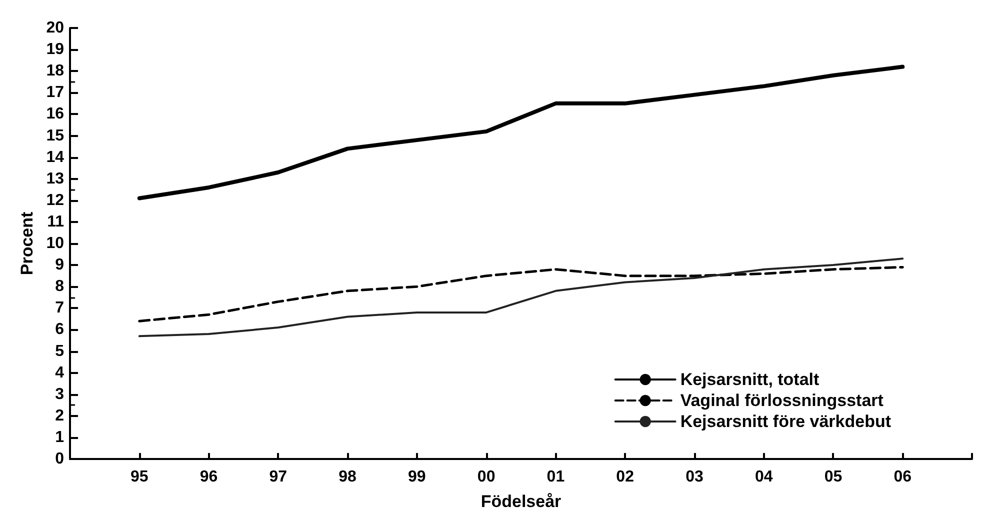 The image size is (984, 523). What do you see at coordinates (55, 71) in the screenshot?
I see `y-tick-label: 18` at bounding box center [55, 71].